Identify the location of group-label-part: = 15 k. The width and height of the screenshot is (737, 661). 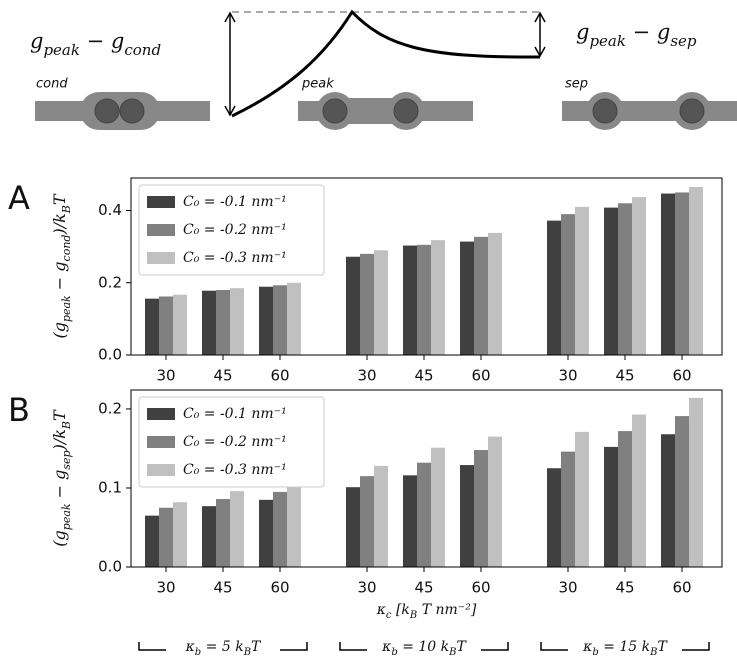
(624, 647).